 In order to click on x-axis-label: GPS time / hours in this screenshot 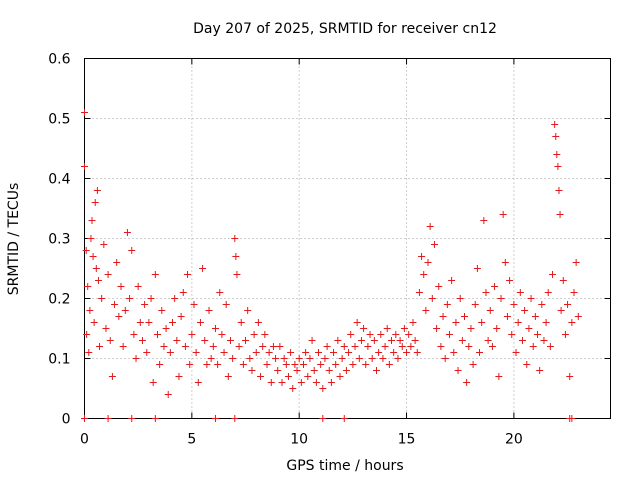, I will do `click(344, 466)`.